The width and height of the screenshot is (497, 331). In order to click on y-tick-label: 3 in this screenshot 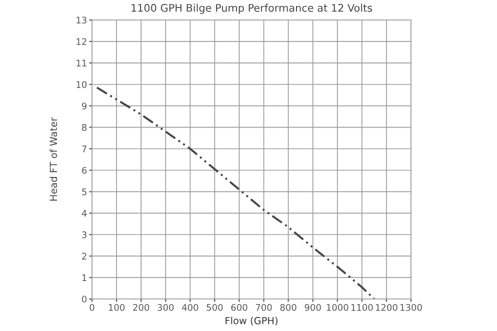, I will do `click(84, 234)`.